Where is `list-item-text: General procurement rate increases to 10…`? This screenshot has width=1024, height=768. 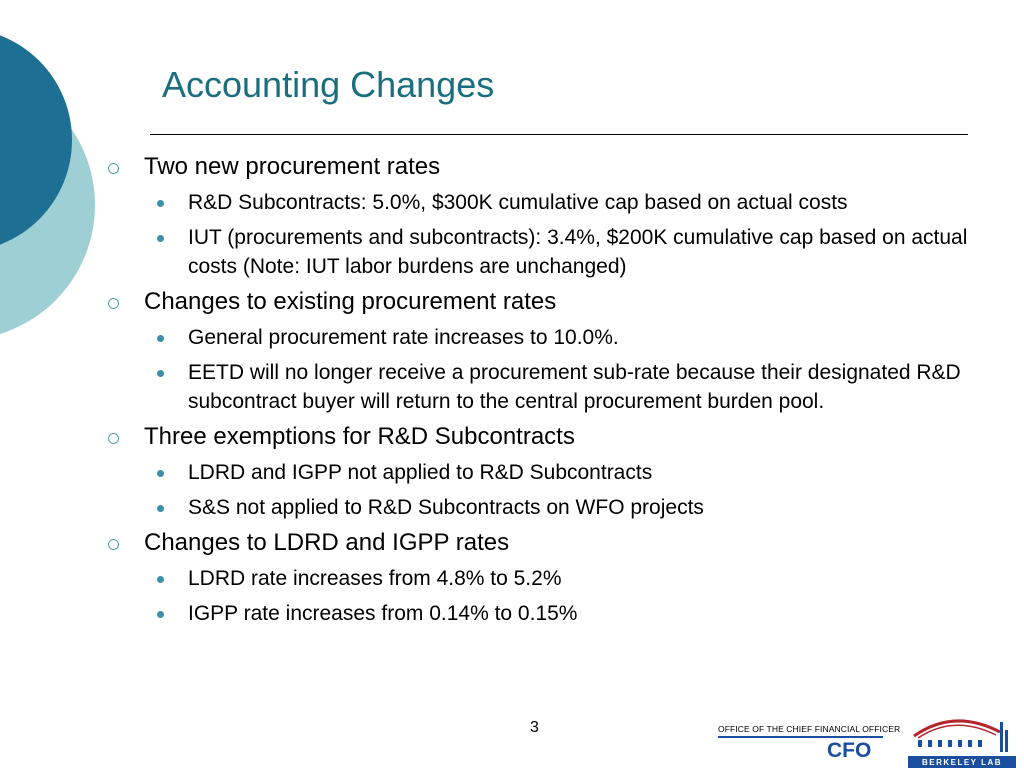 list-item-text: General procurement rate increases to 10… is located at coordinates (403, 337).